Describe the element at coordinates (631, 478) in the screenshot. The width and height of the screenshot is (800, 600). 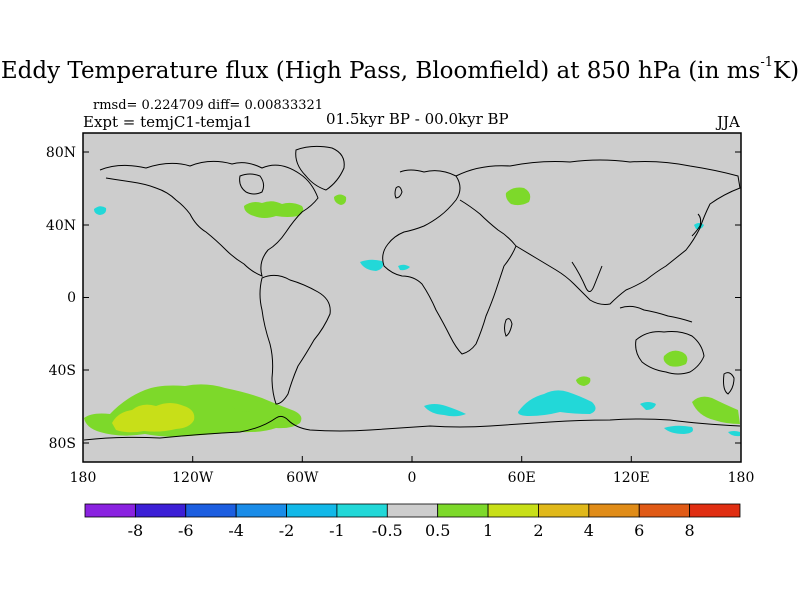
I see `lon-tick-label: 120E` at that location.